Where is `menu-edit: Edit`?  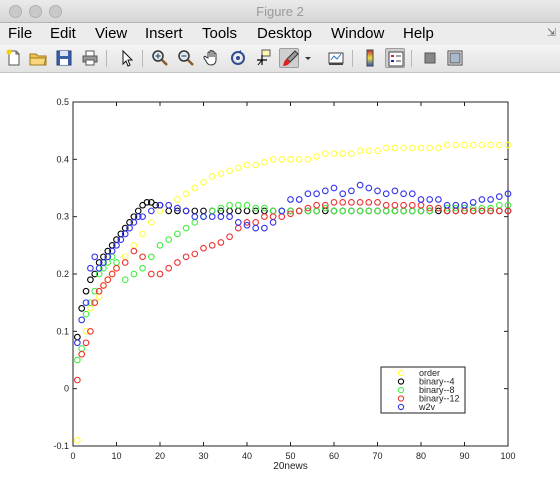 menu-edit: Edit is located at coordinates (63, 33).